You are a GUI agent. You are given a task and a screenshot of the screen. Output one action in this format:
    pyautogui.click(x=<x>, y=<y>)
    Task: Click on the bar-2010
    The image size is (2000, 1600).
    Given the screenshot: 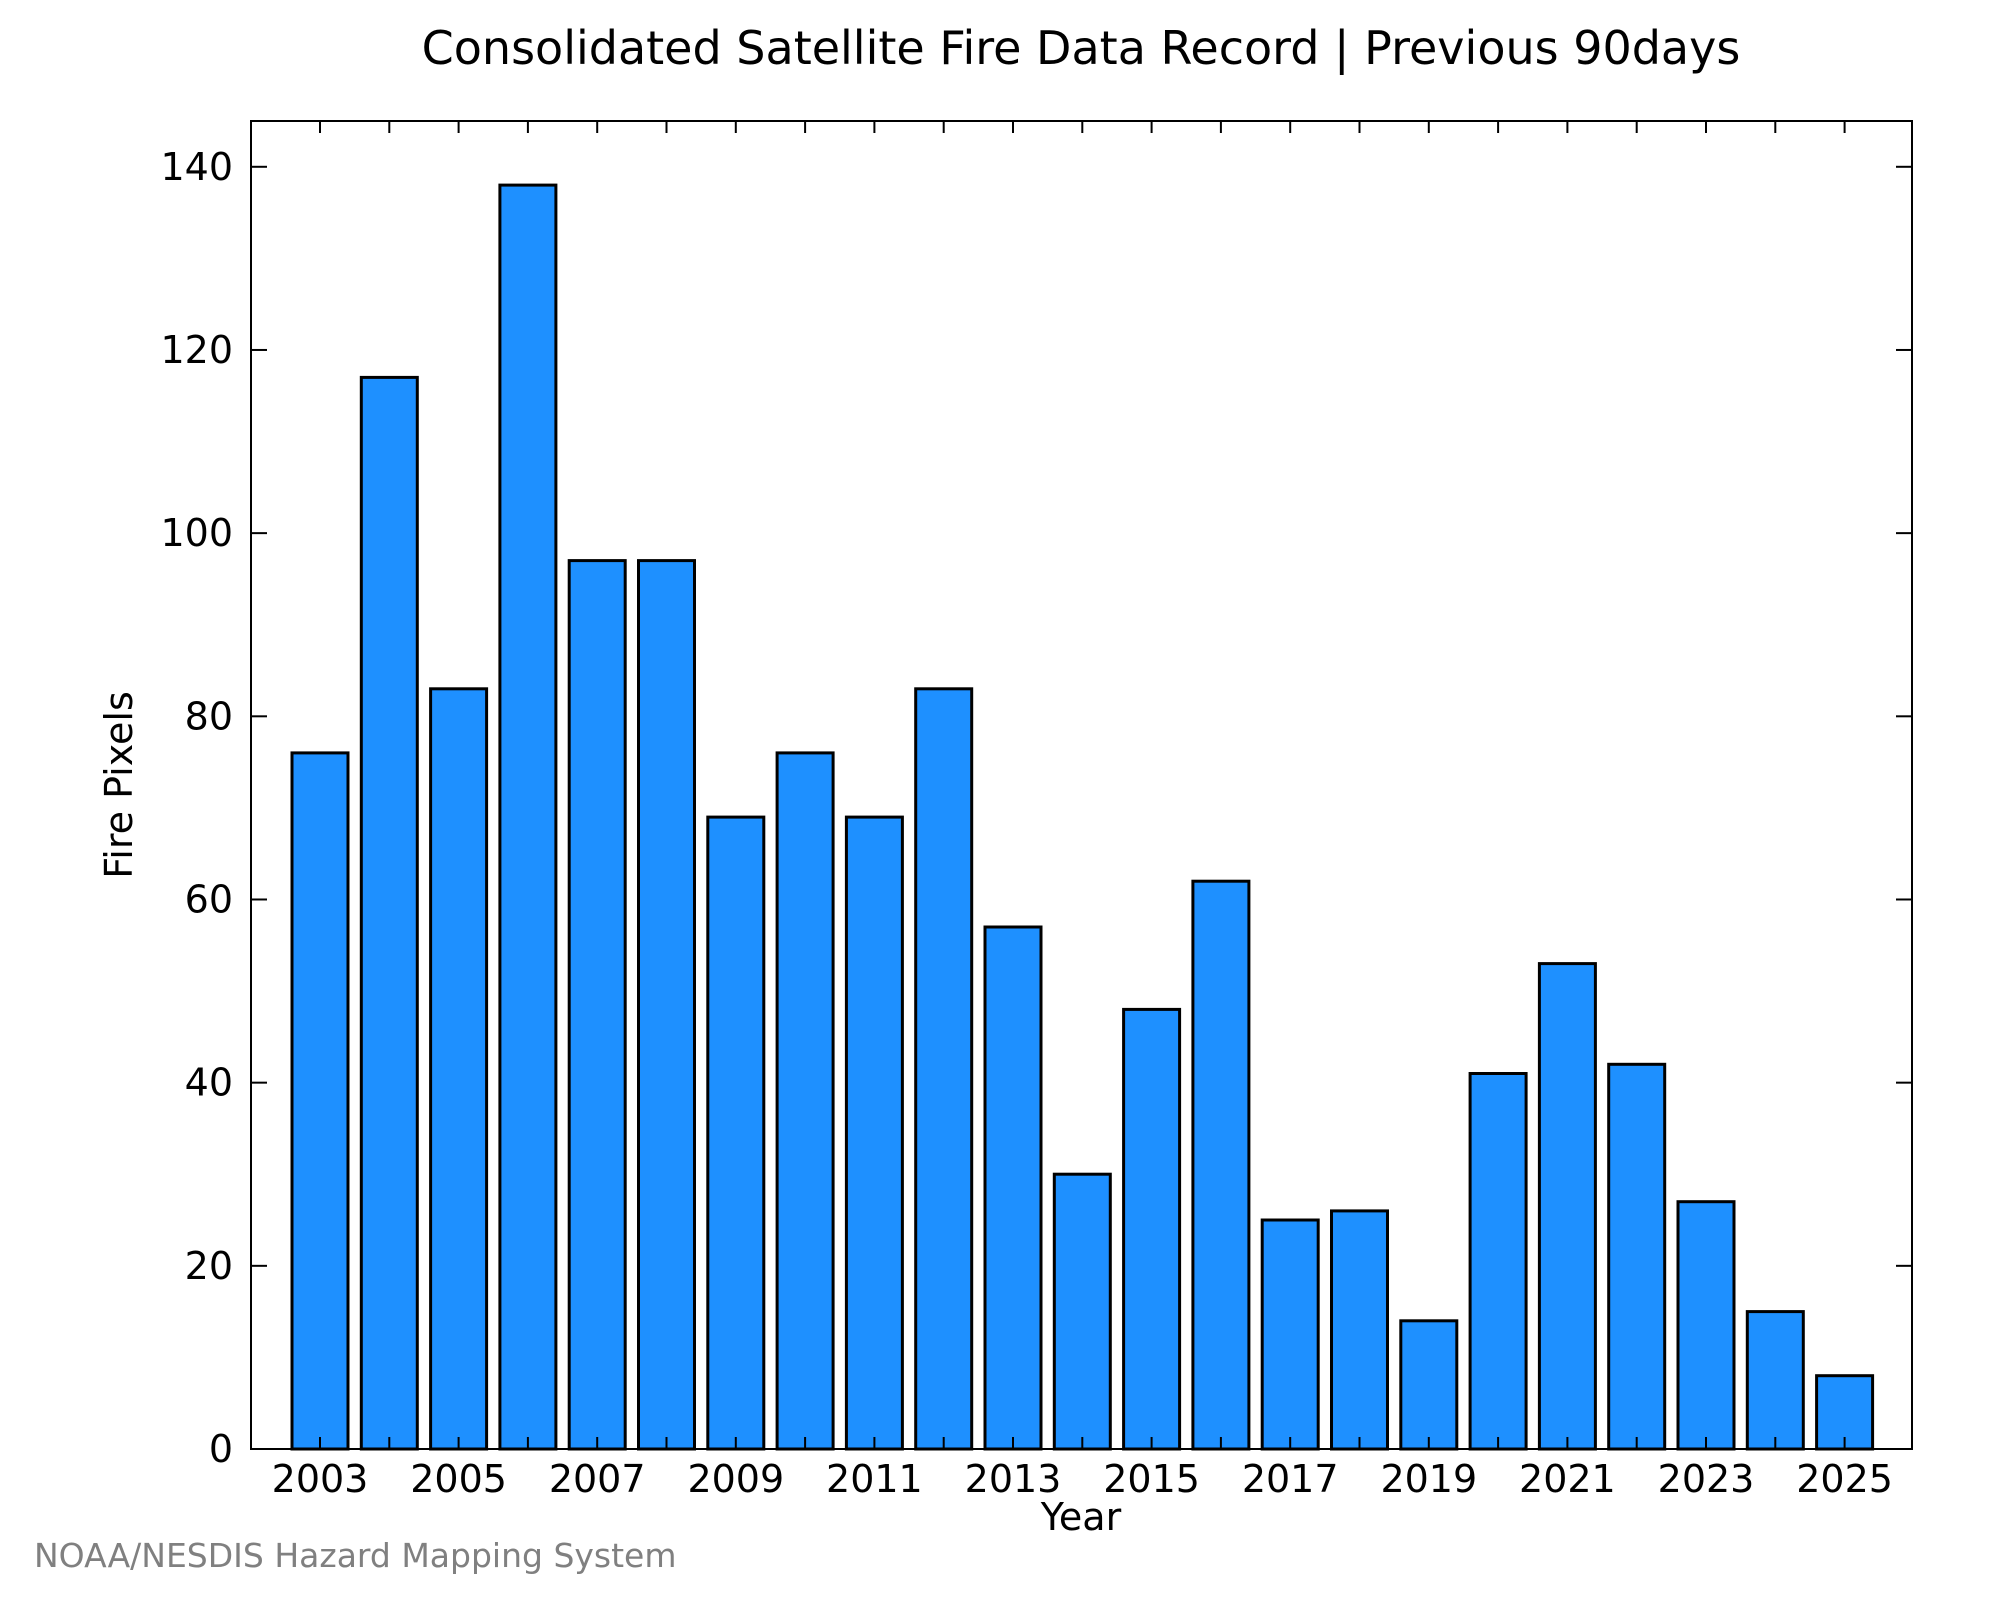 What is the action you would take?
    pyautogui.click(x=805, y=1101)
    